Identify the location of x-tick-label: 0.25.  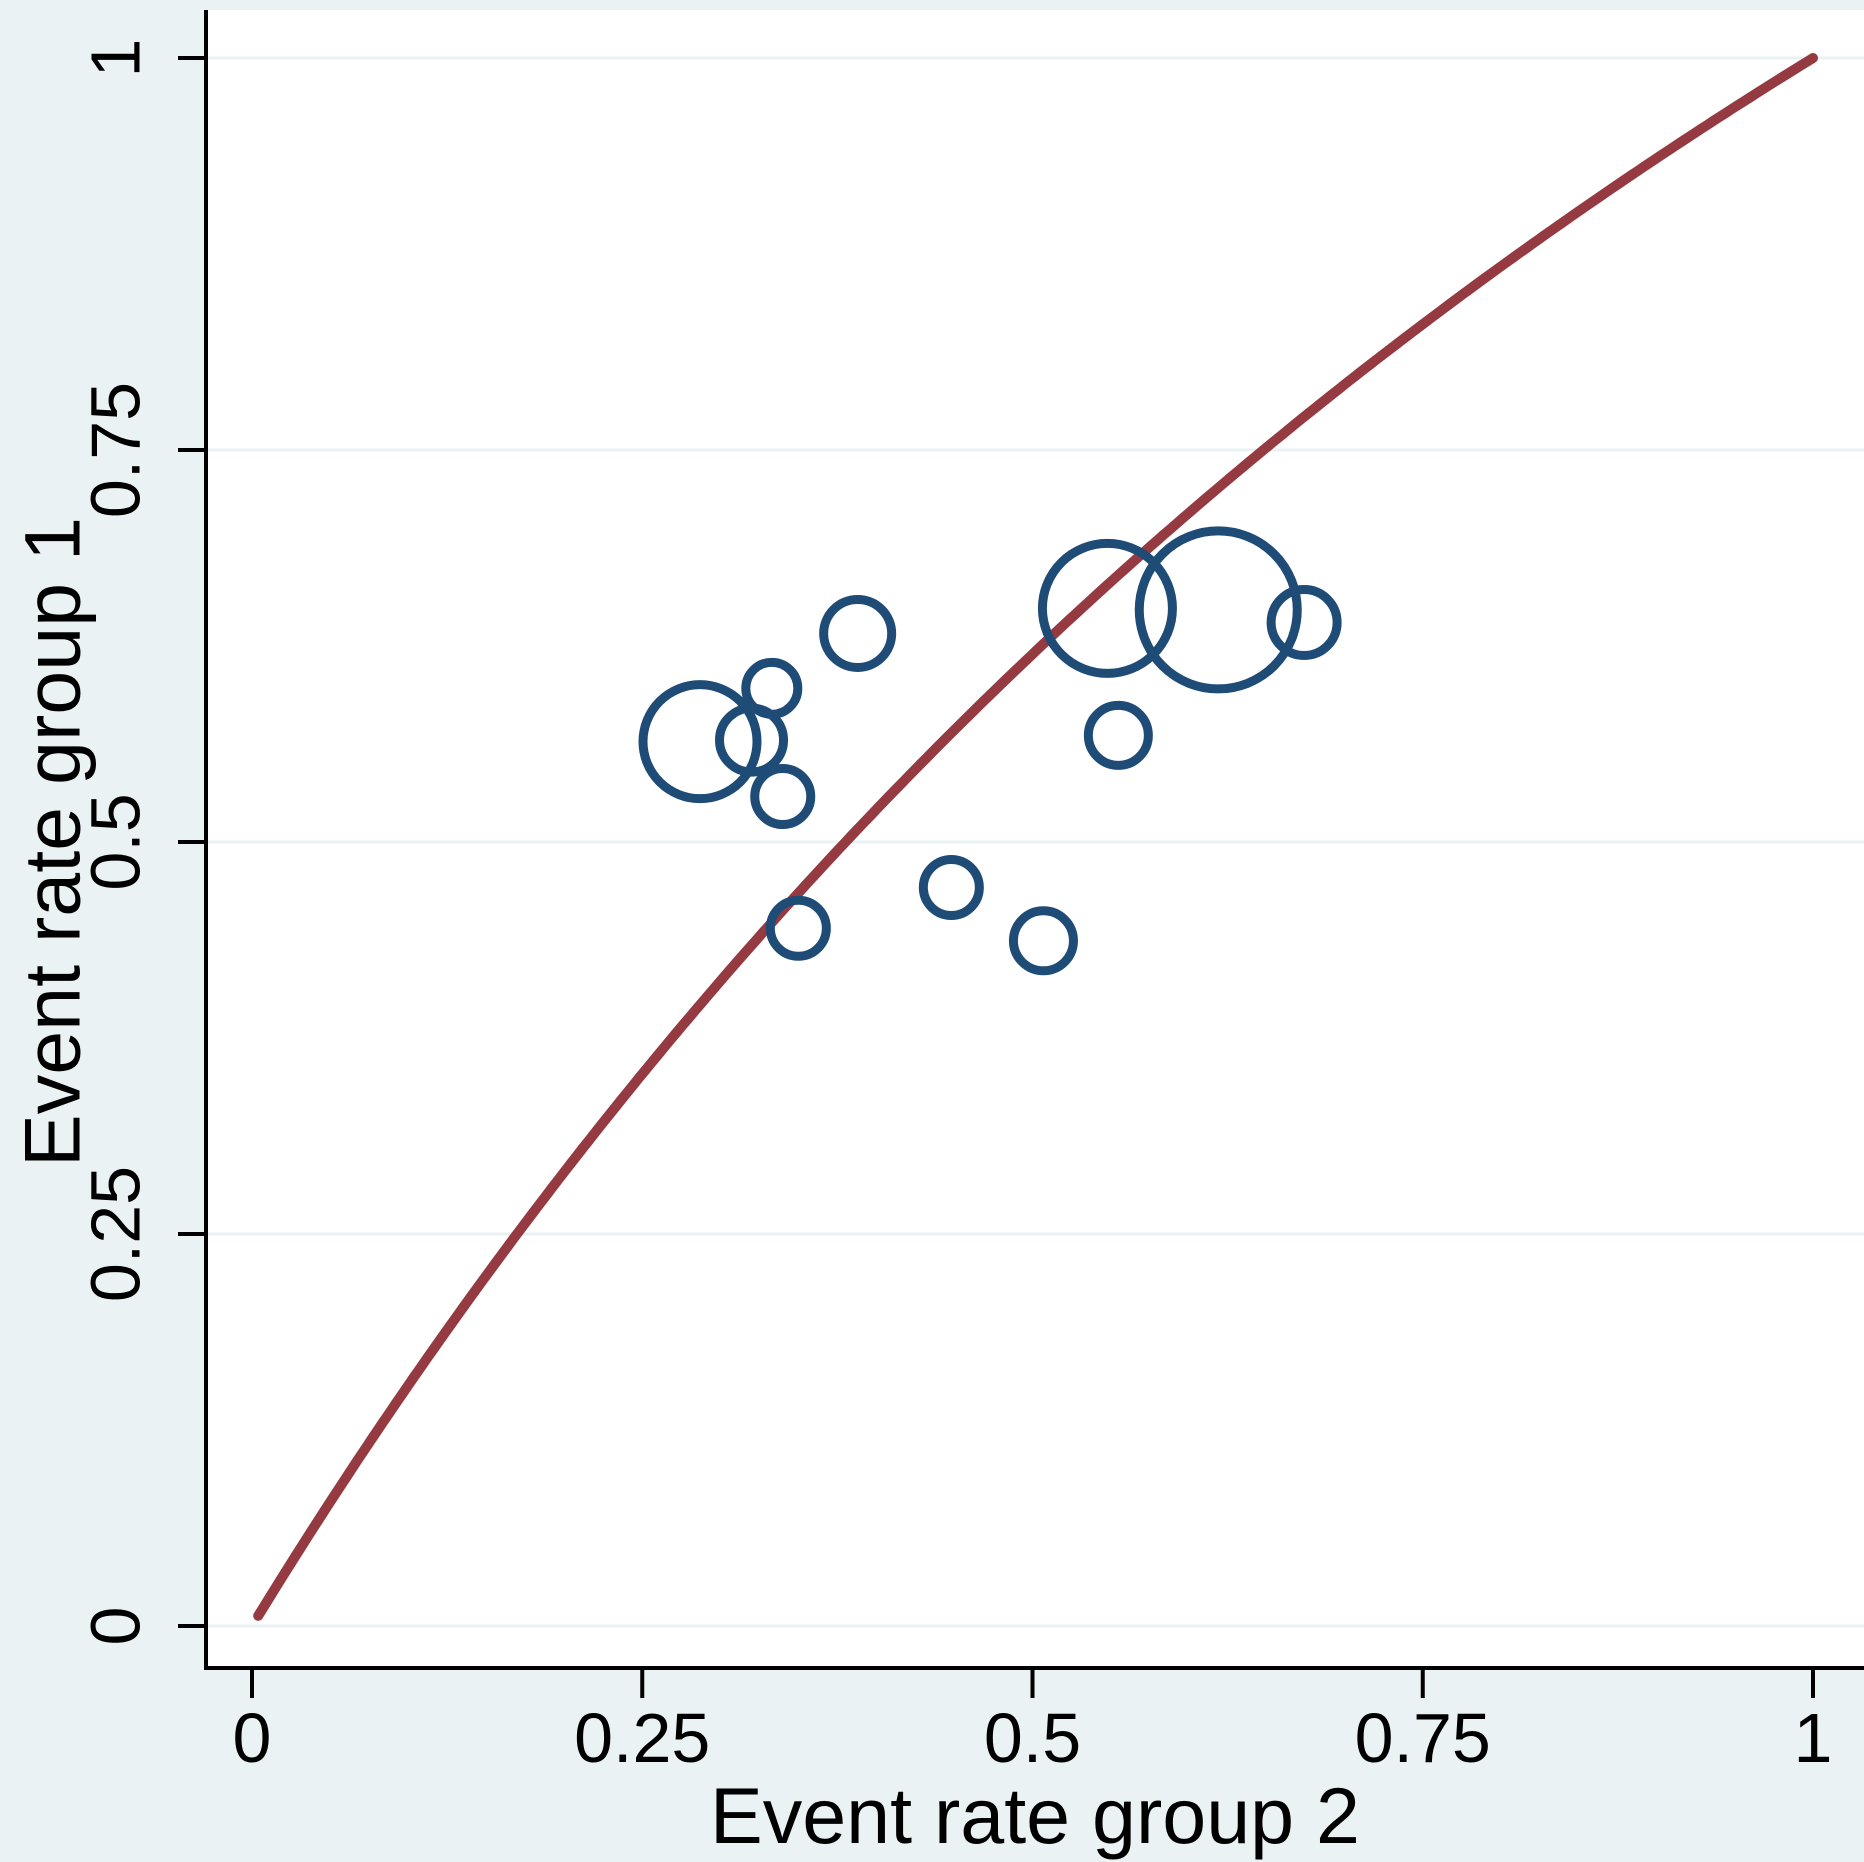
(642, 1738).